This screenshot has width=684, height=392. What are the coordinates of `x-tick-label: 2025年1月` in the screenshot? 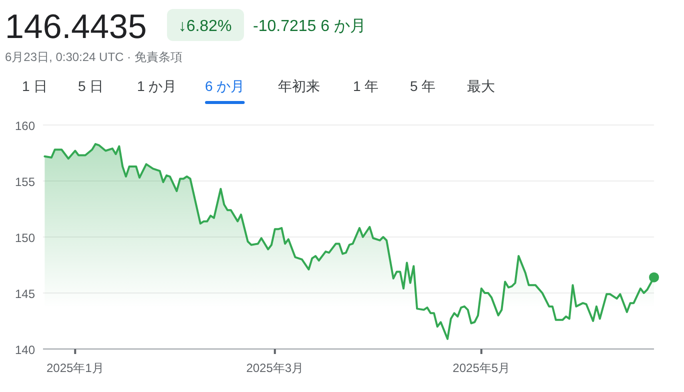 It's located at (75, 368).